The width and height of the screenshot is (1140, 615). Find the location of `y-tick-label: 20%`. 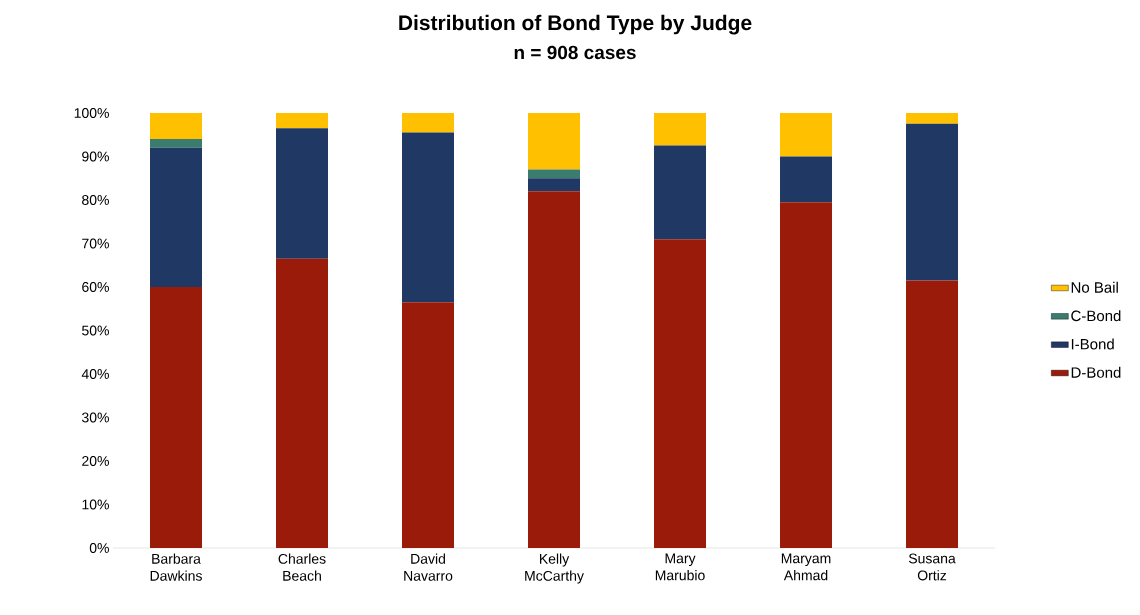

y-tick-label: 20% is located at coordinates (95, 461).